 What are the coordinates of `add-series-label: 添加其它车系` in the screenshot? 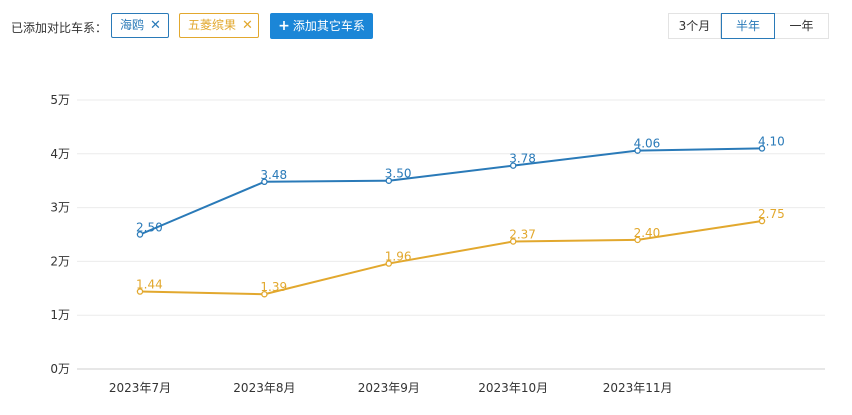 It's located at (328, 26).